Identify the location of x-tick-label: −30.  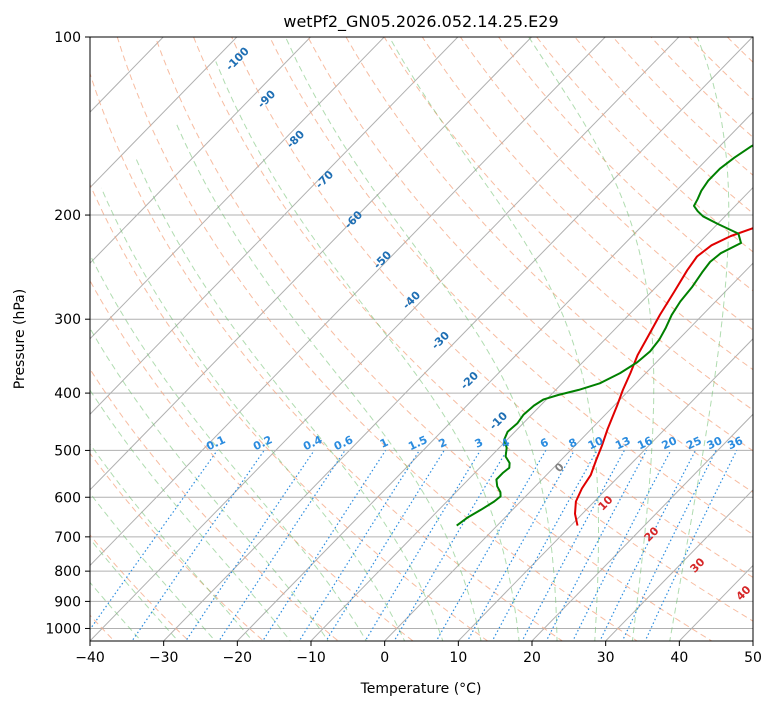
(164, 658).